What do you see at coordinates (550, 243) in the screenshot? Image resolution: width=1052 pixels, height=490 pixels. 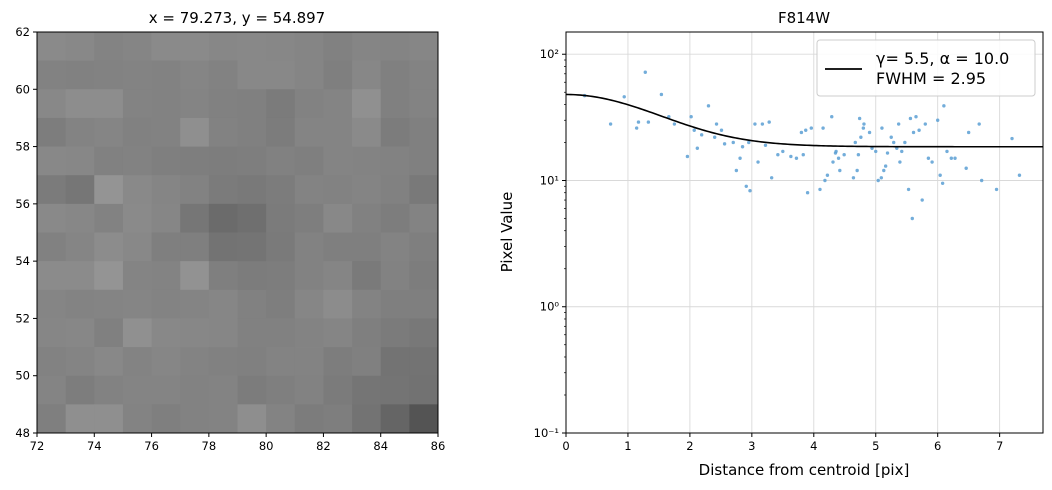 I see `profile-y-ticks: 10⁻¹ 10⁰ 10¹ 10²` at bounding box center [550, 243].